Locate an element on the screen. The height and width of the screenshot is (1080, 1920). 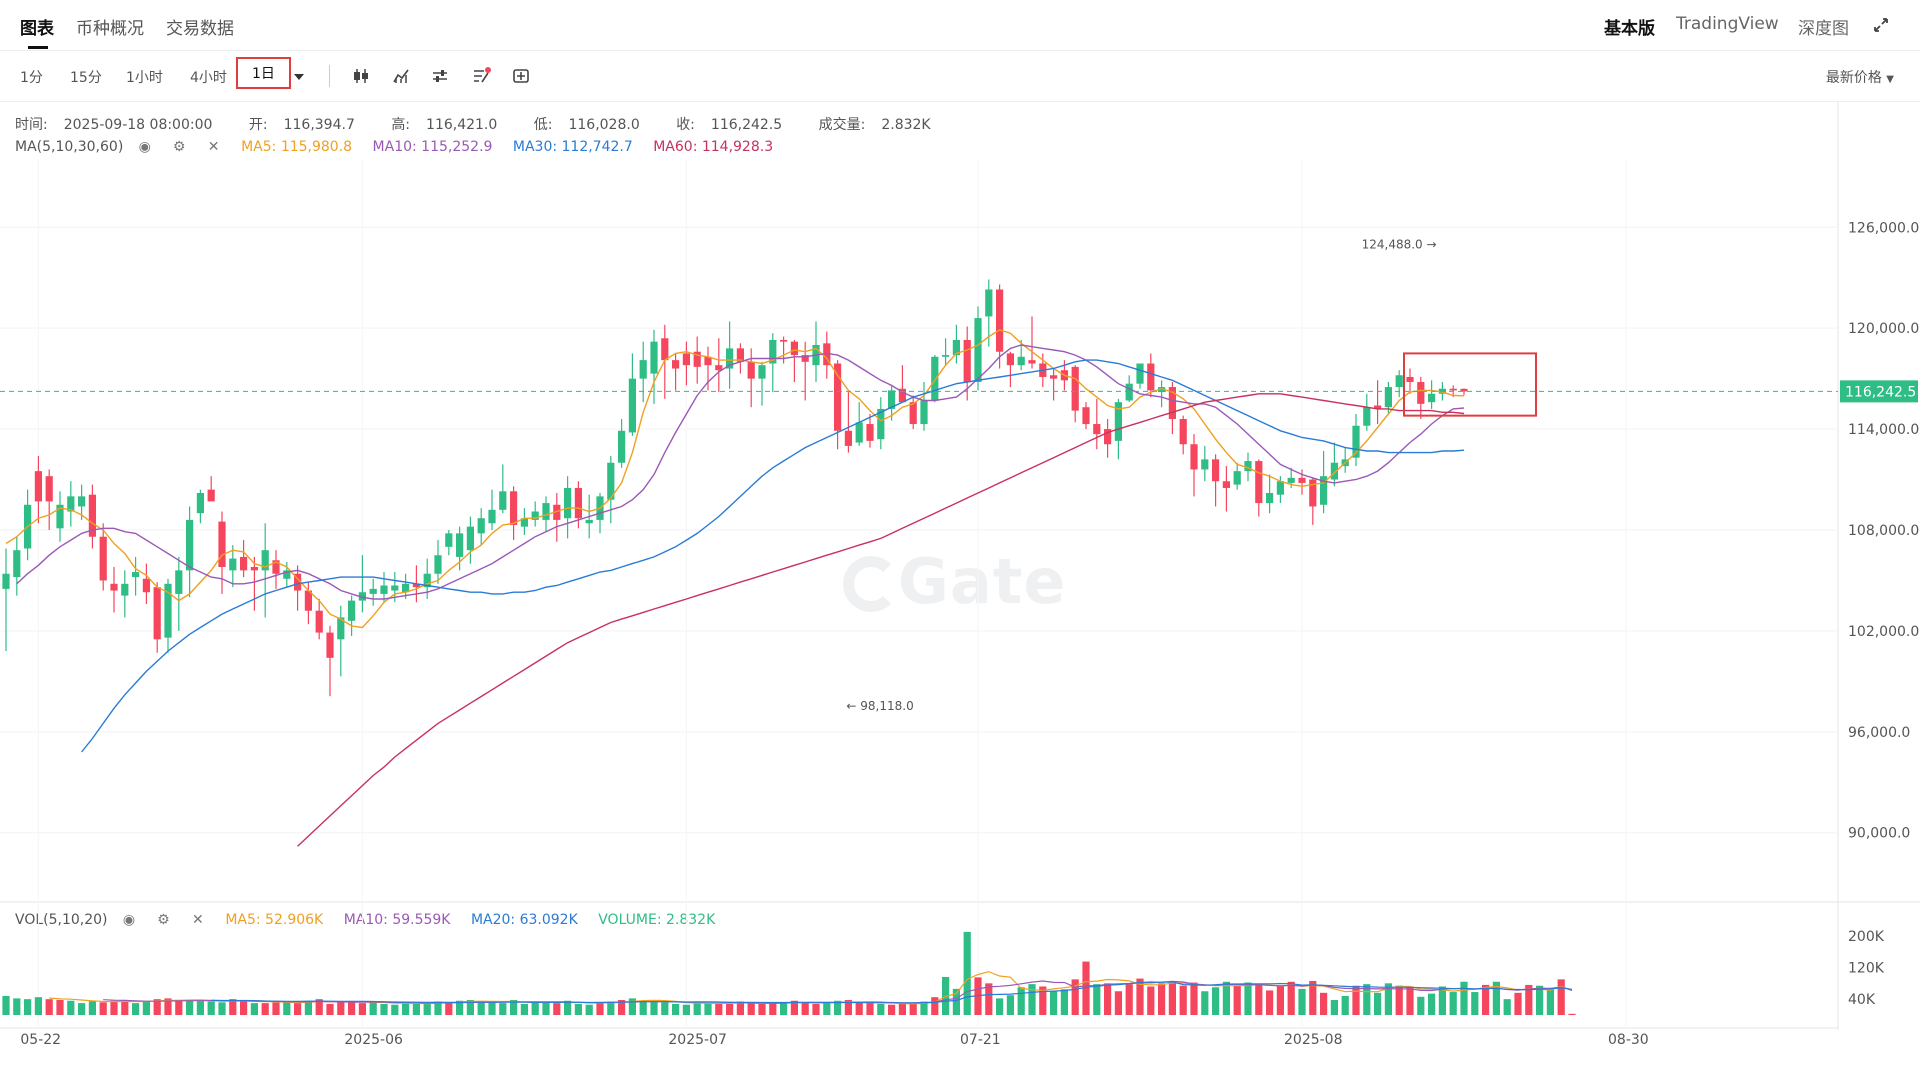
ma-legend-name: MA(5,10,30,60) is located at coordinates (69, 147).